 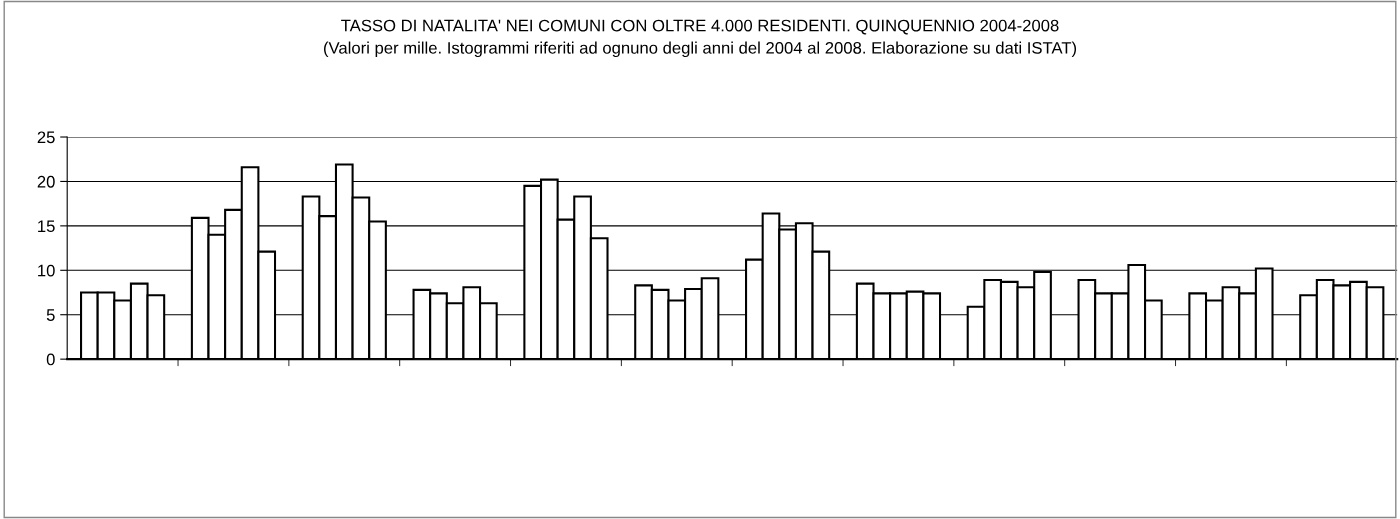 I want to click on chart-subtitle: (Valori per mille. Istogrammi riferiti ad ognuno degli anni del 2004 al 2008. Elaborazione su dati ISTAT), so click(x=700, y=49).